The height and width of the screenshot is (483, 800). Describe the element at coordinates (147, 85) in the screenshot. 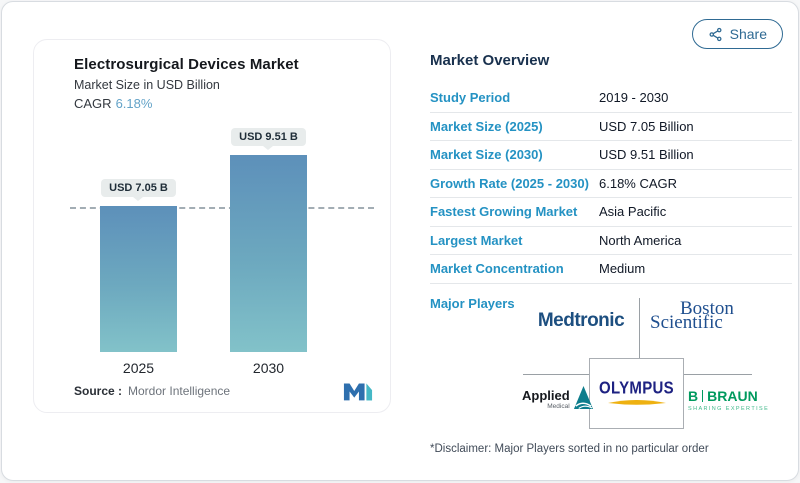

I see `chart-subtitle: Market Size in USD Billion` at that location.